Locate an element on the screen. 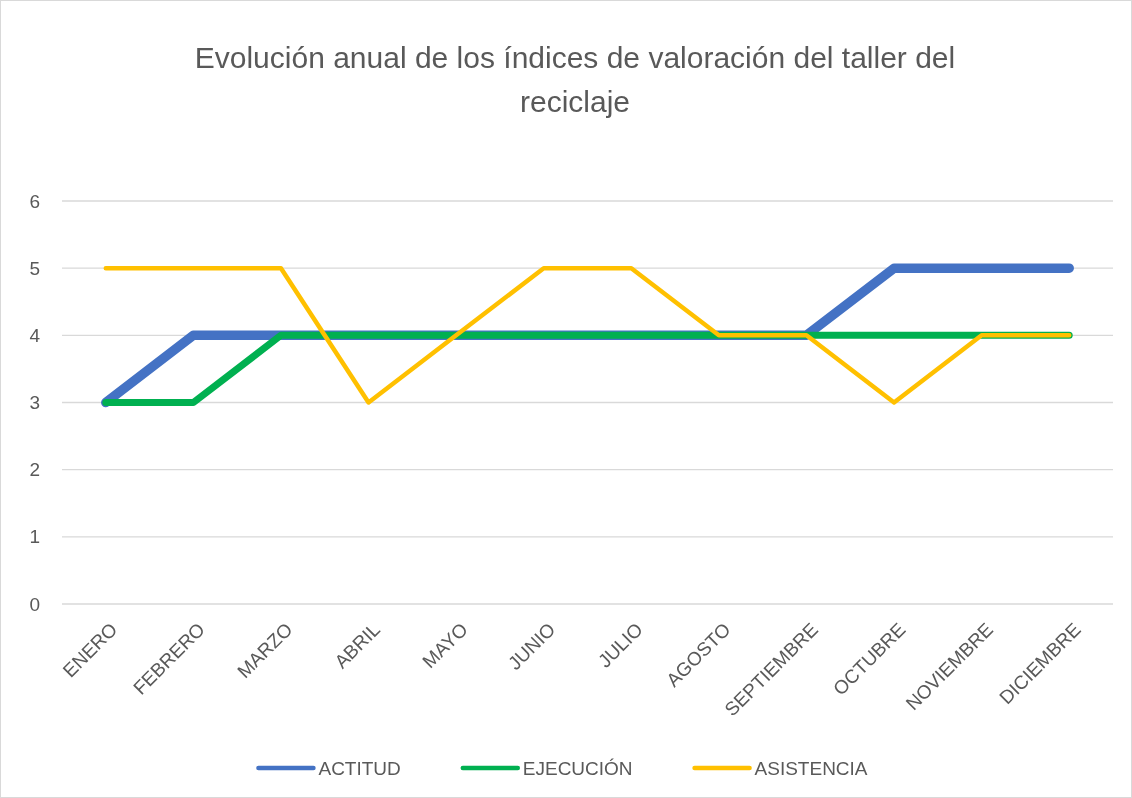 The width and height of the screenshot is (1132, 798). legend-label: ASISTENCIA is located at coordinates (811, 768).